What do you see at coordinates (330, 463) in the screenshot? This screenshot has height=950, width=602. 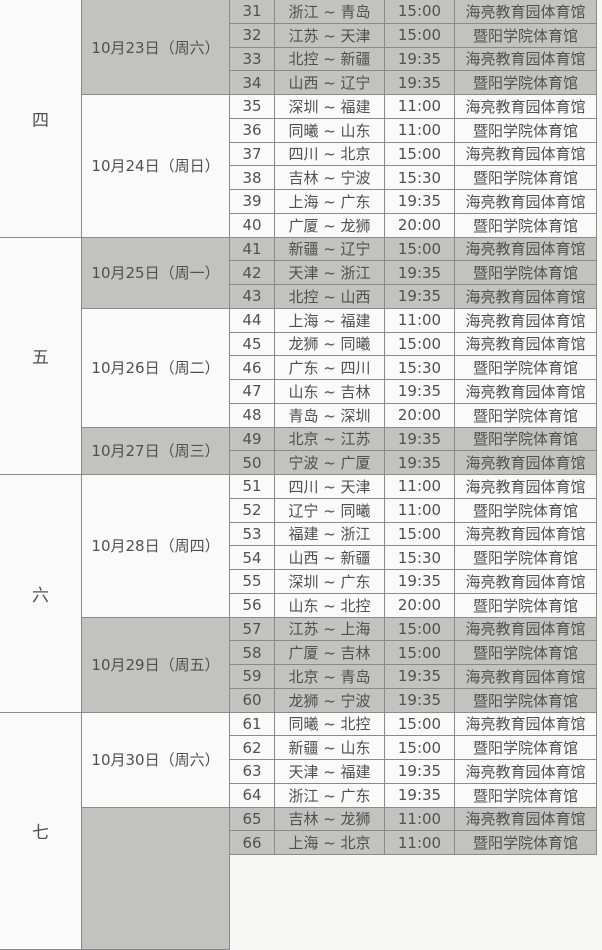 I see `game-matchup: 宁波 ~ 广厦` at bounding box center [330, 463].